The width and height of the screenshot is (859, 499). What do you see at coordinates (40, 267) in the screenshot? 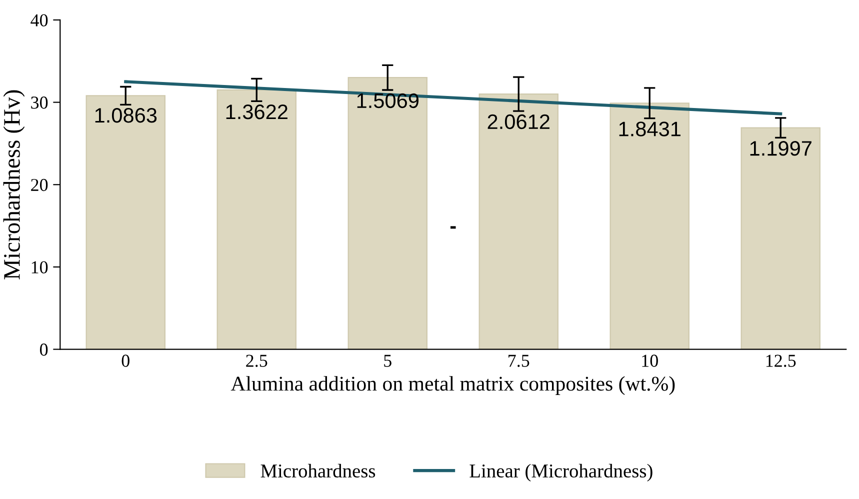
I see `y-tick-label: 10` at bounding box center [40, 267].